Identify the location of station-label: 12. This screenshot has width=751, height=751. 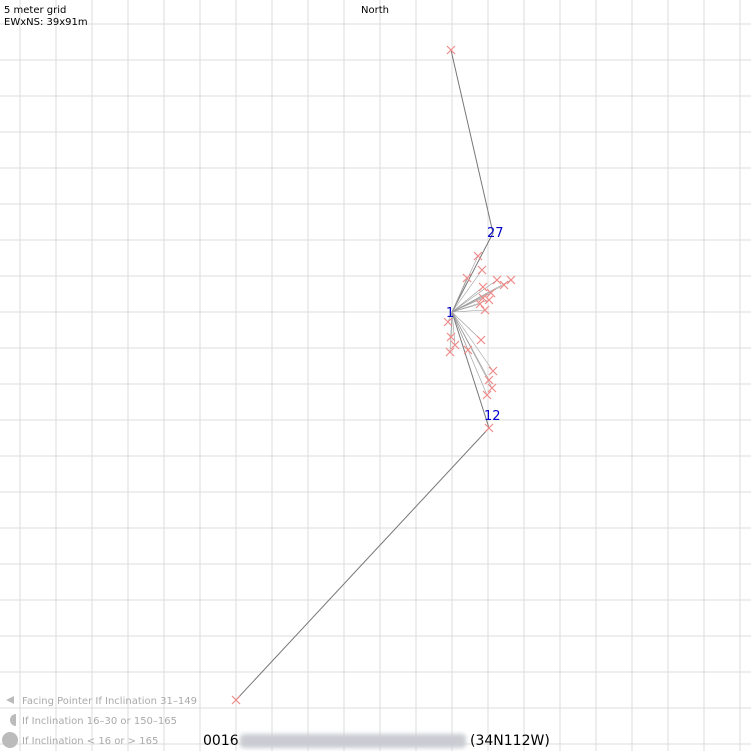
(492, 416).